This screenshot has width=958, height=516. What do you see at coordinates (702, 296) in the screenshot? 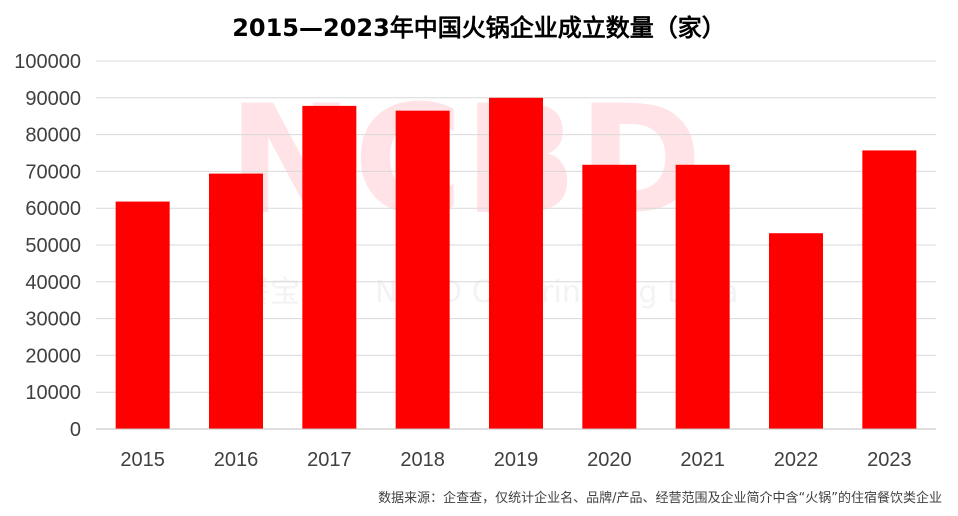
I see `bar-2021` at bounding box center [702, 296].